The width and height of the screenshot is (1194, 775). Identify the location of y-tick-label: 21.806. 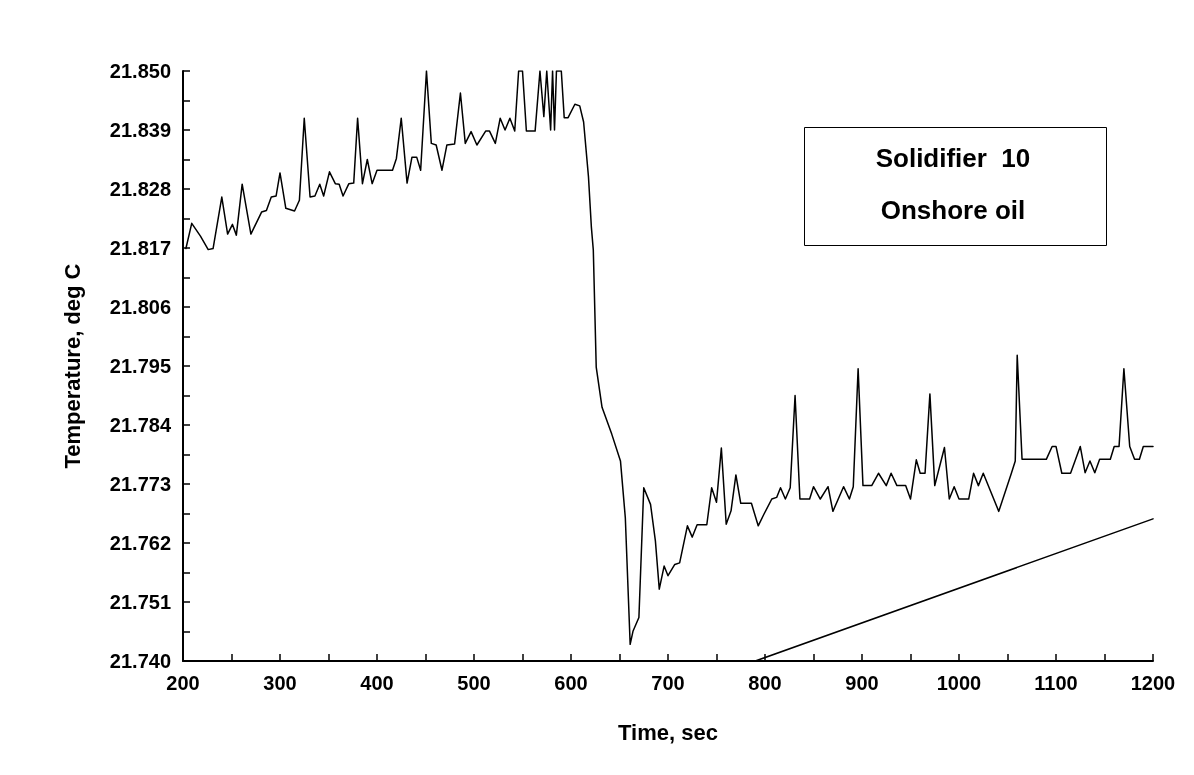
(140, 307).